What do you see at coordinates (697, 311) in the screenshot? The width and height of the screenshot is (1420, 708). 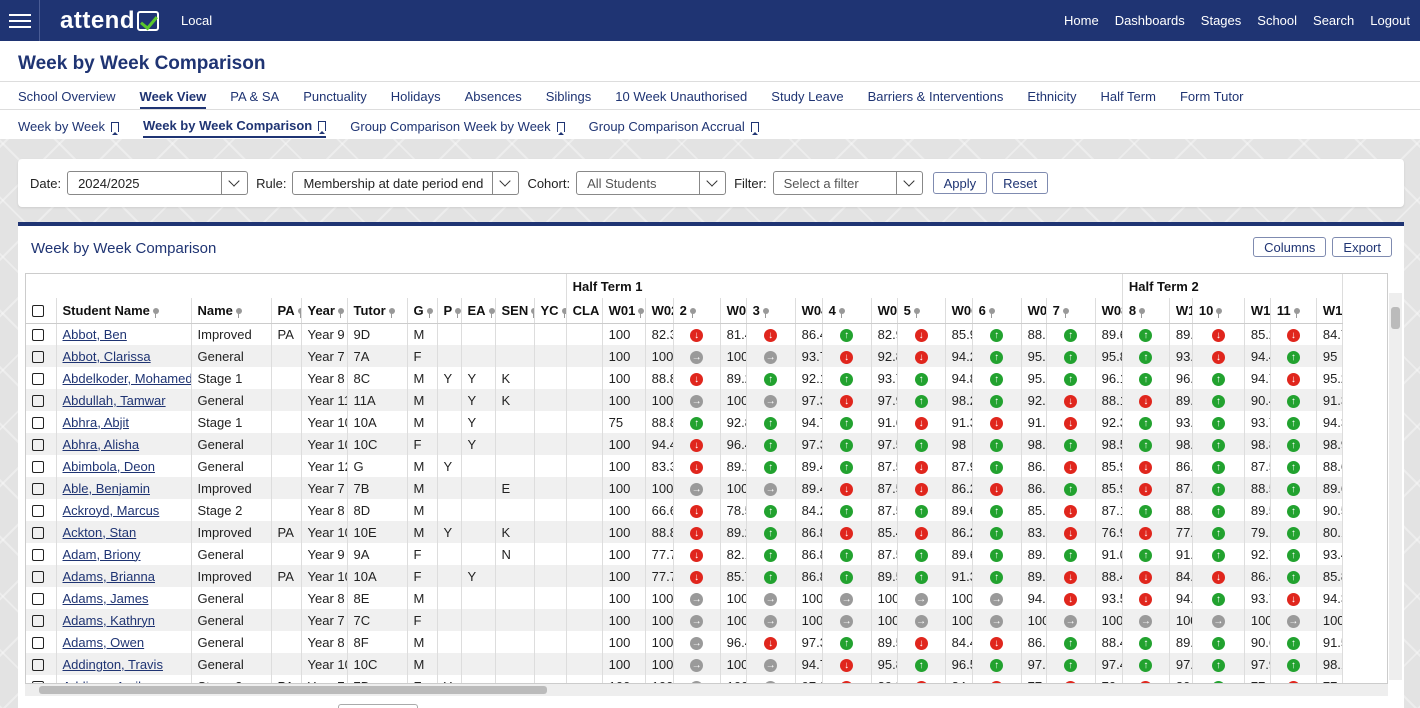 I see `column-header-2: 2` at bounding box center [697, 311].